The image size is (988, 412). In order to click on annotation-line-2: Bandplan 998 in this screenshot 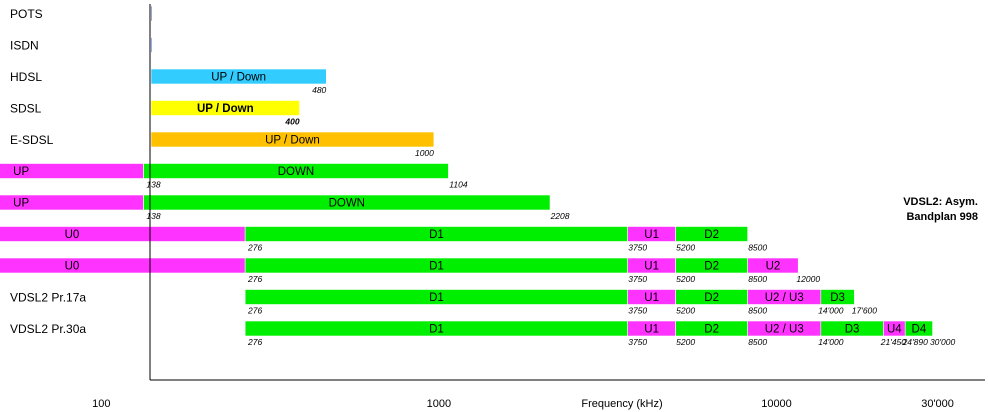, I will do `click(942, 217)`.